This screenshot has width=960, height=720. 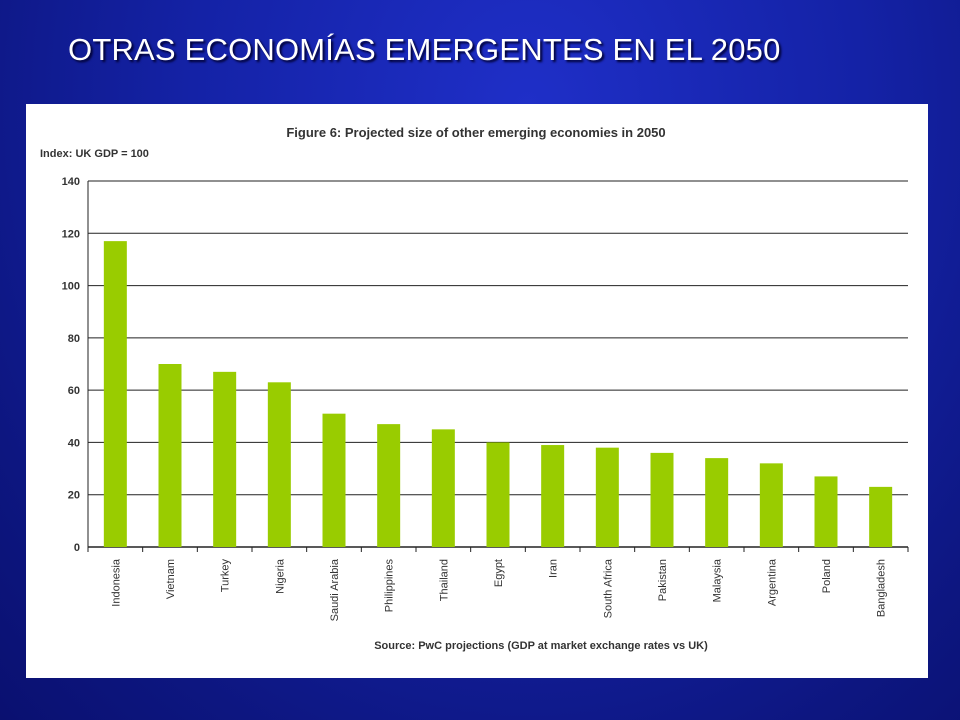 What do you see at coordinates (74, 339) in the screenshot?
I see `y-tick-label: 80` at bounding box center [74, 339].